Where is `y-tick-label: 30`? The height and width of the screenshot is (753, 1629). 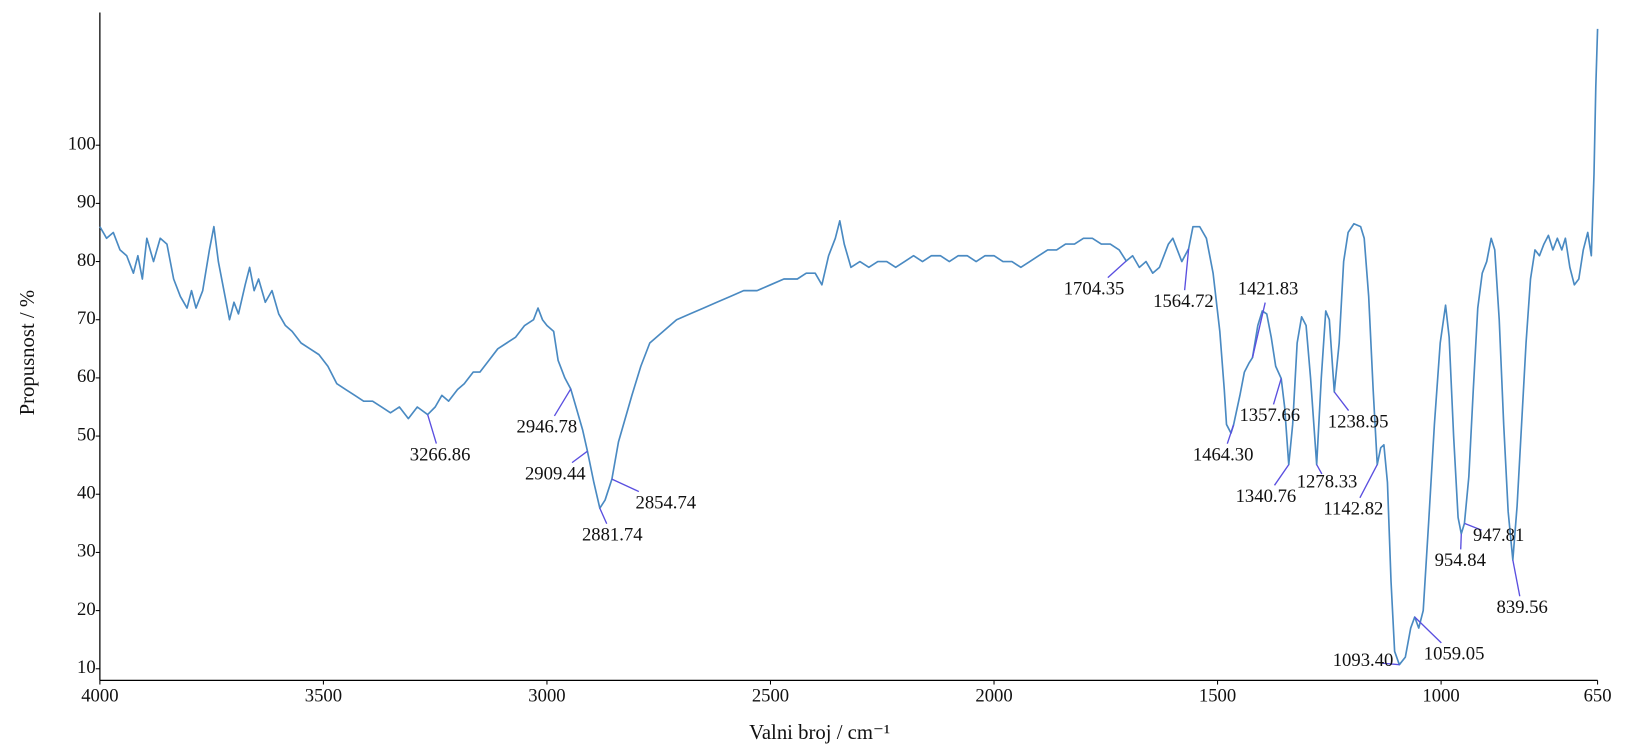 y-tick-label: 30 is located at coordinates (86, 551).